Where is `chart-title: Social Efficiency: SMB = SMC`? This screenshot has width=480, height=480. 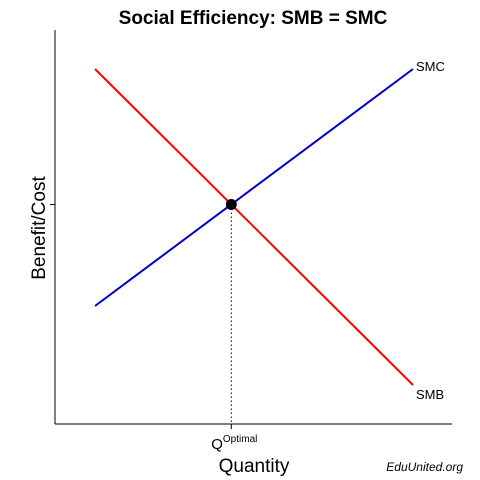 chart-title: Social Efficiency: SMB = SMC is located at coordinates (253, 18).